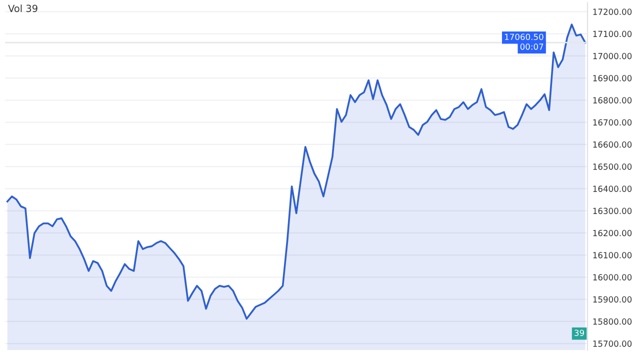 The height and width of the screenshot is (353, 640). What do you see at coordinates (612, 11) in the screenshot?
I see `y-tick-label: 17200.00` at bounding box center [612, 11].